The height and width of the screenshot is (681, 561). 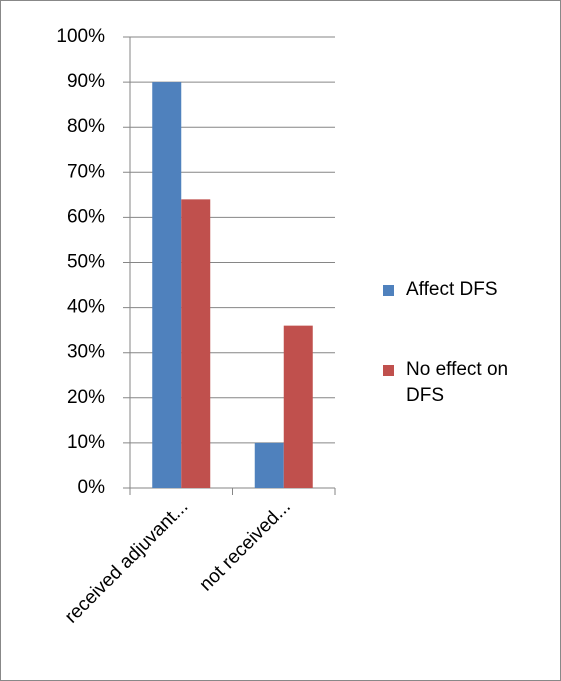 I want to click on y-tick-label: 0%, so click(x=92, y=487).